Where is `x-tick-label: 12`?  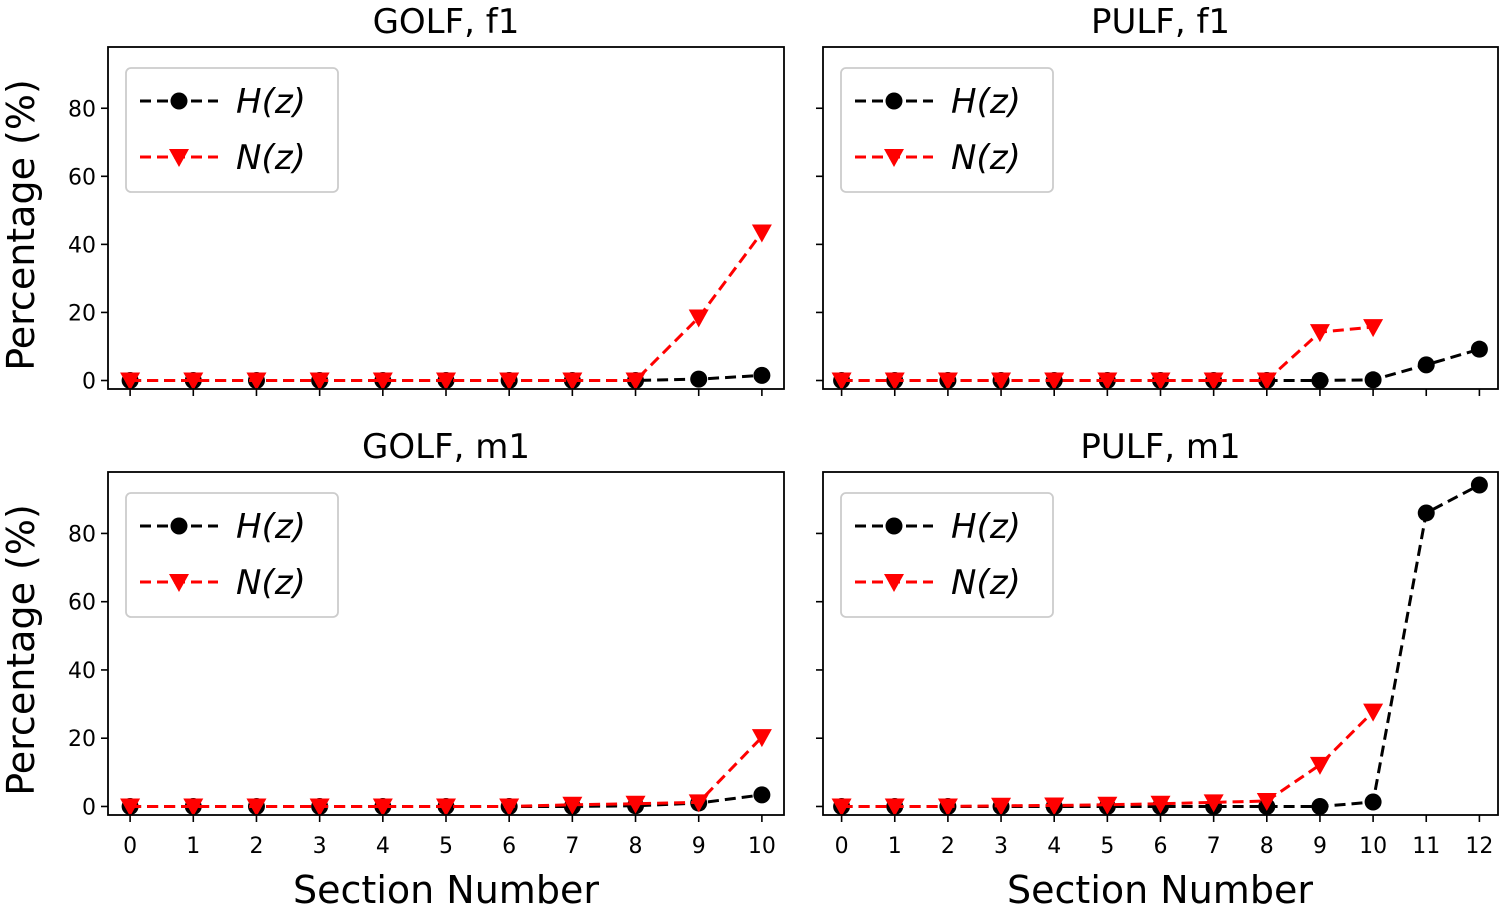
x-tick-label: 12 is located at coordinates (1479, 846).